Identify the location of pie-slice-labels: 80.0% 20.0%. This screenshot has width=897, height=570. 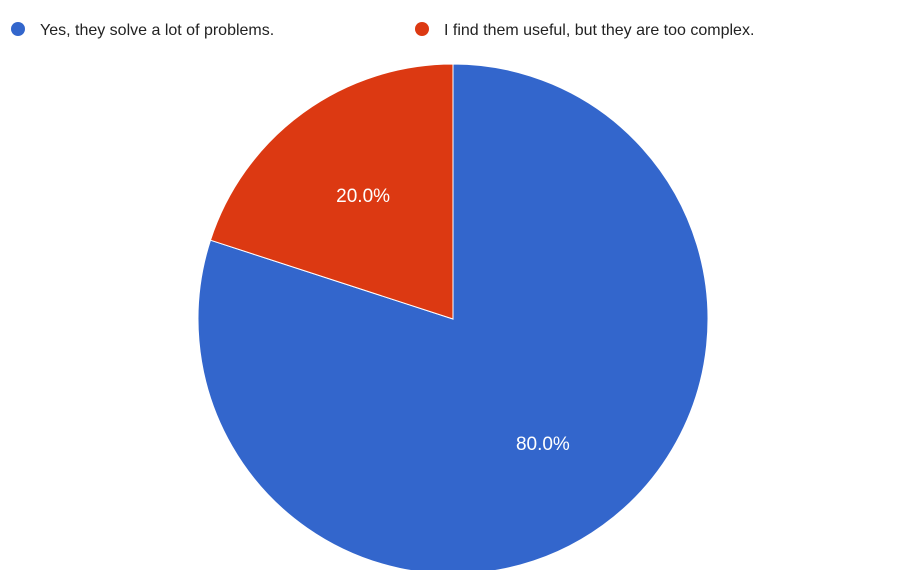
(453, 320).